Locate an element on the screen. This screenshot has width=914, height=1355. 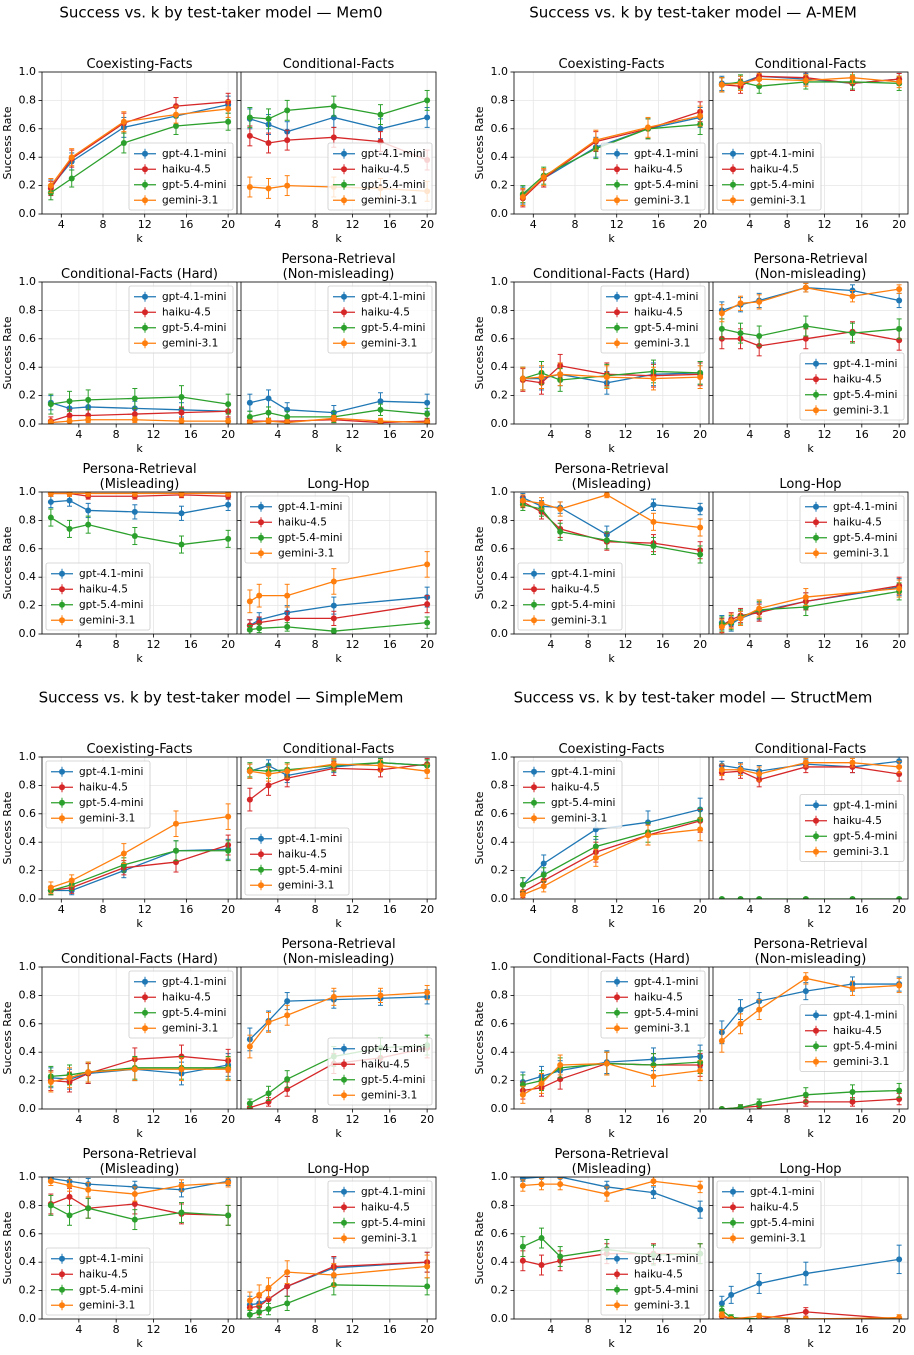
x-tick-label: 20 is located at coordinates (899, 224).